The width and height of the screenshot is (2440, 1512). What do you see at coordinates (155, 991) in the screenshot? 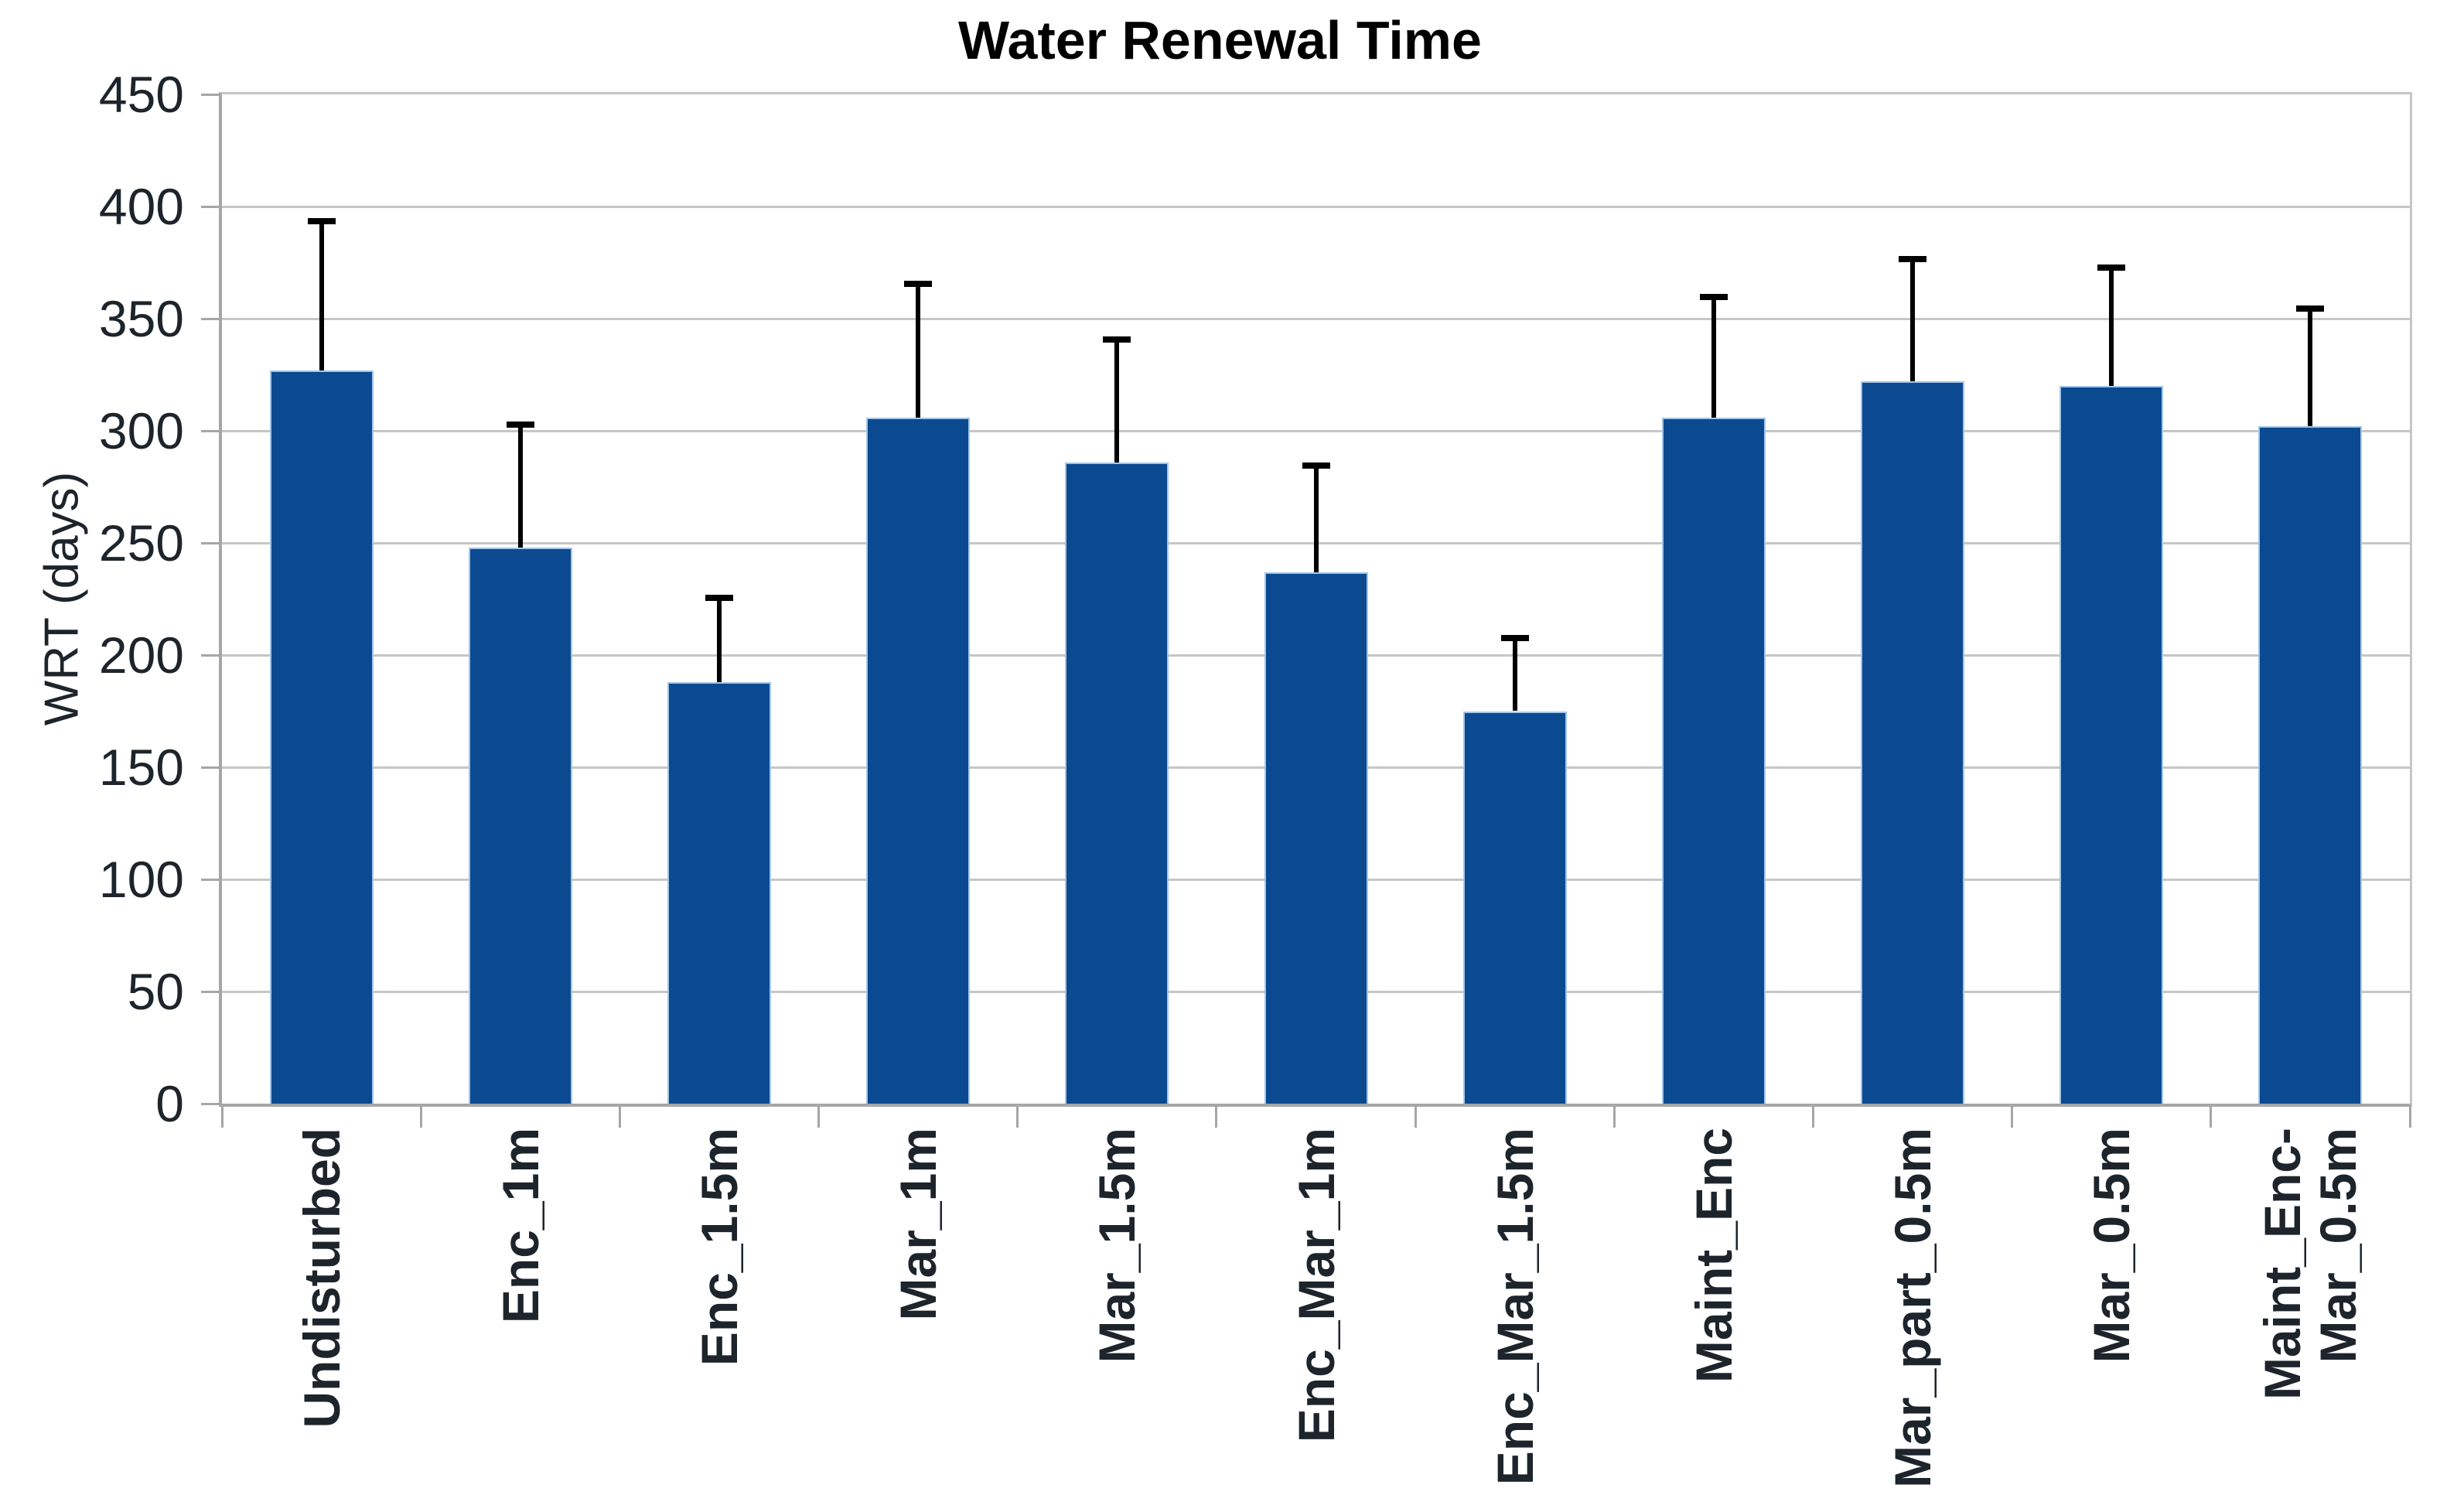
I see `y-tick-label: 50` at bounding box center [155, 991].